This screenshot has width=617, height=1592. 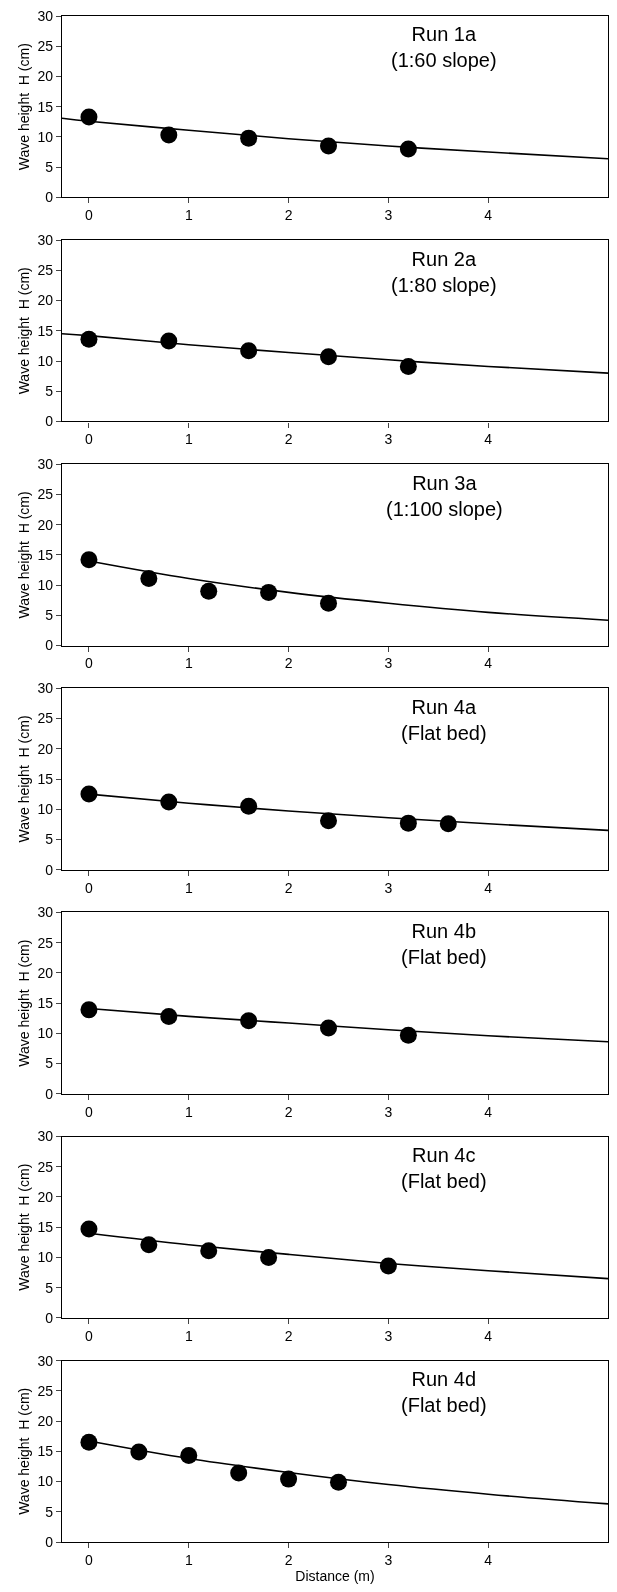 What do you see at coordinates (445, 483) in the screenshot?
I see `chart-title: Run 3a` at bounding box center [445, 483].